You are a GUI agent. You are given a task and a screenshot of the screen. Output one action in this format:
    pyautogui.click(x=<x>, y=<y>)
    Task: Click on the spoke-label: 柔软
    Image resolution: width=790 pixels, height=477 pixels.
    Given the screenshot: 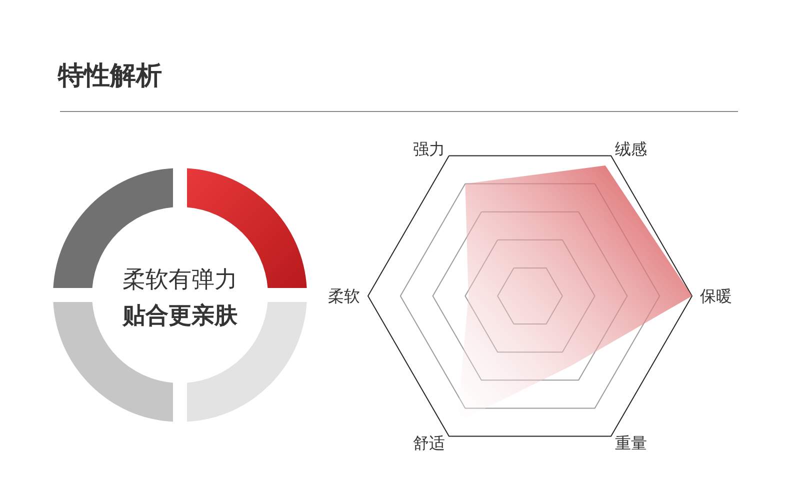 What is the action you would take?
    pyautogui.click(x=344, y=296)
    